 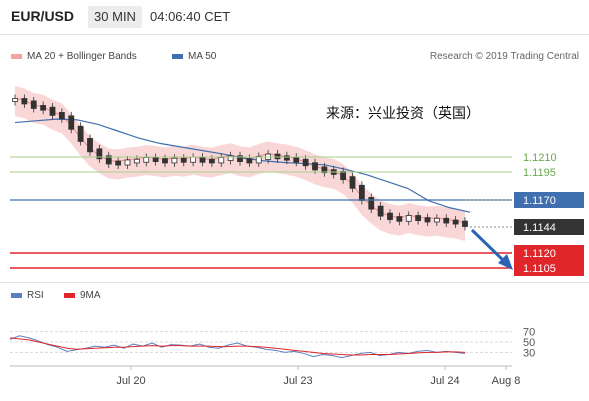 I want to click on rsi-ma-swatch-icon, so click(x=69, y=295).